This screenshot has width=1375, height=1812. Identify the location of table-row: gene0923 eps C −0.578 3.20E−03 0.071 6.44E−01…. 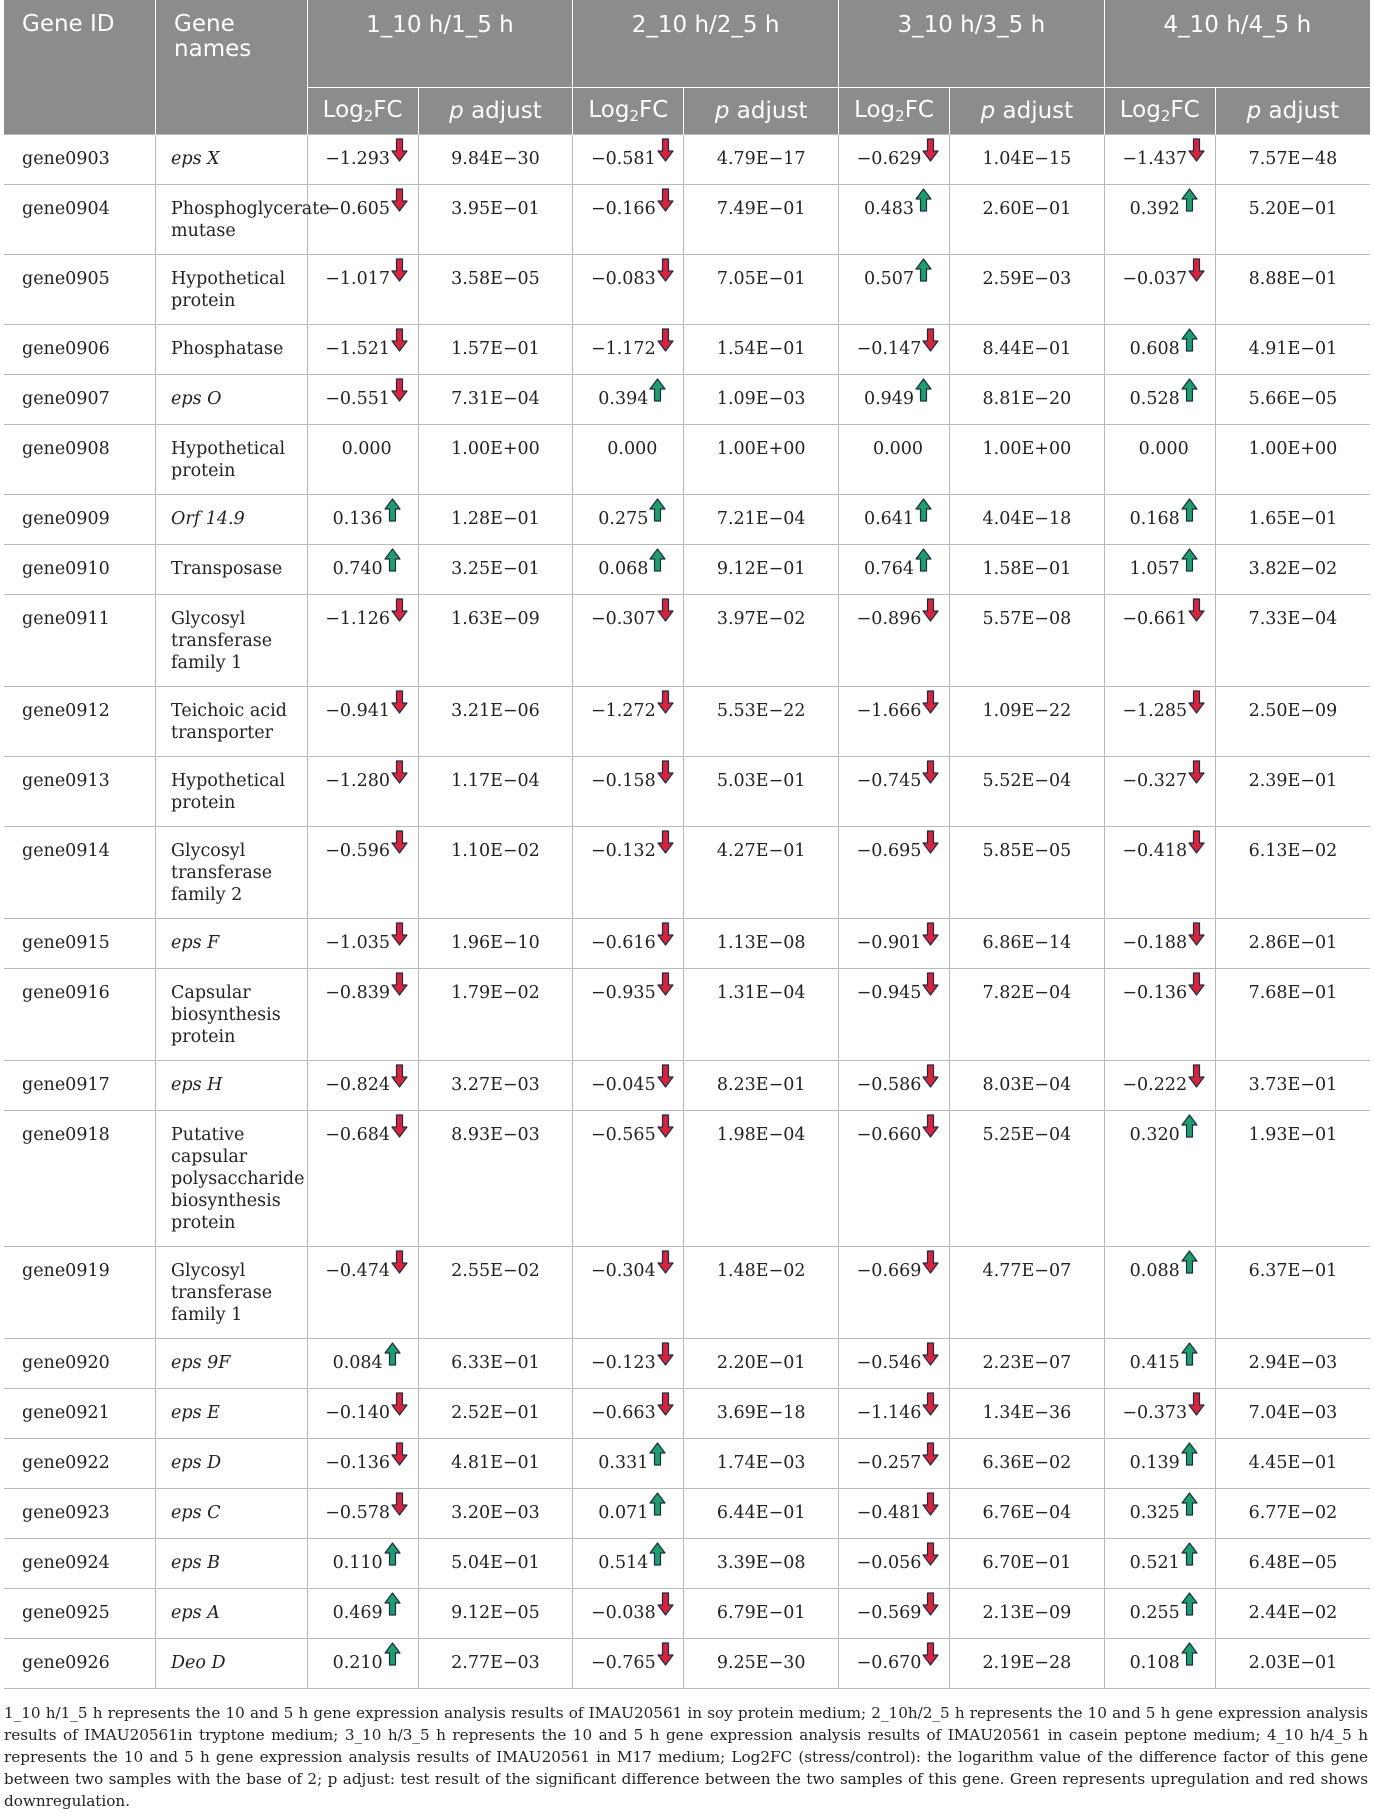
(687, 1513).